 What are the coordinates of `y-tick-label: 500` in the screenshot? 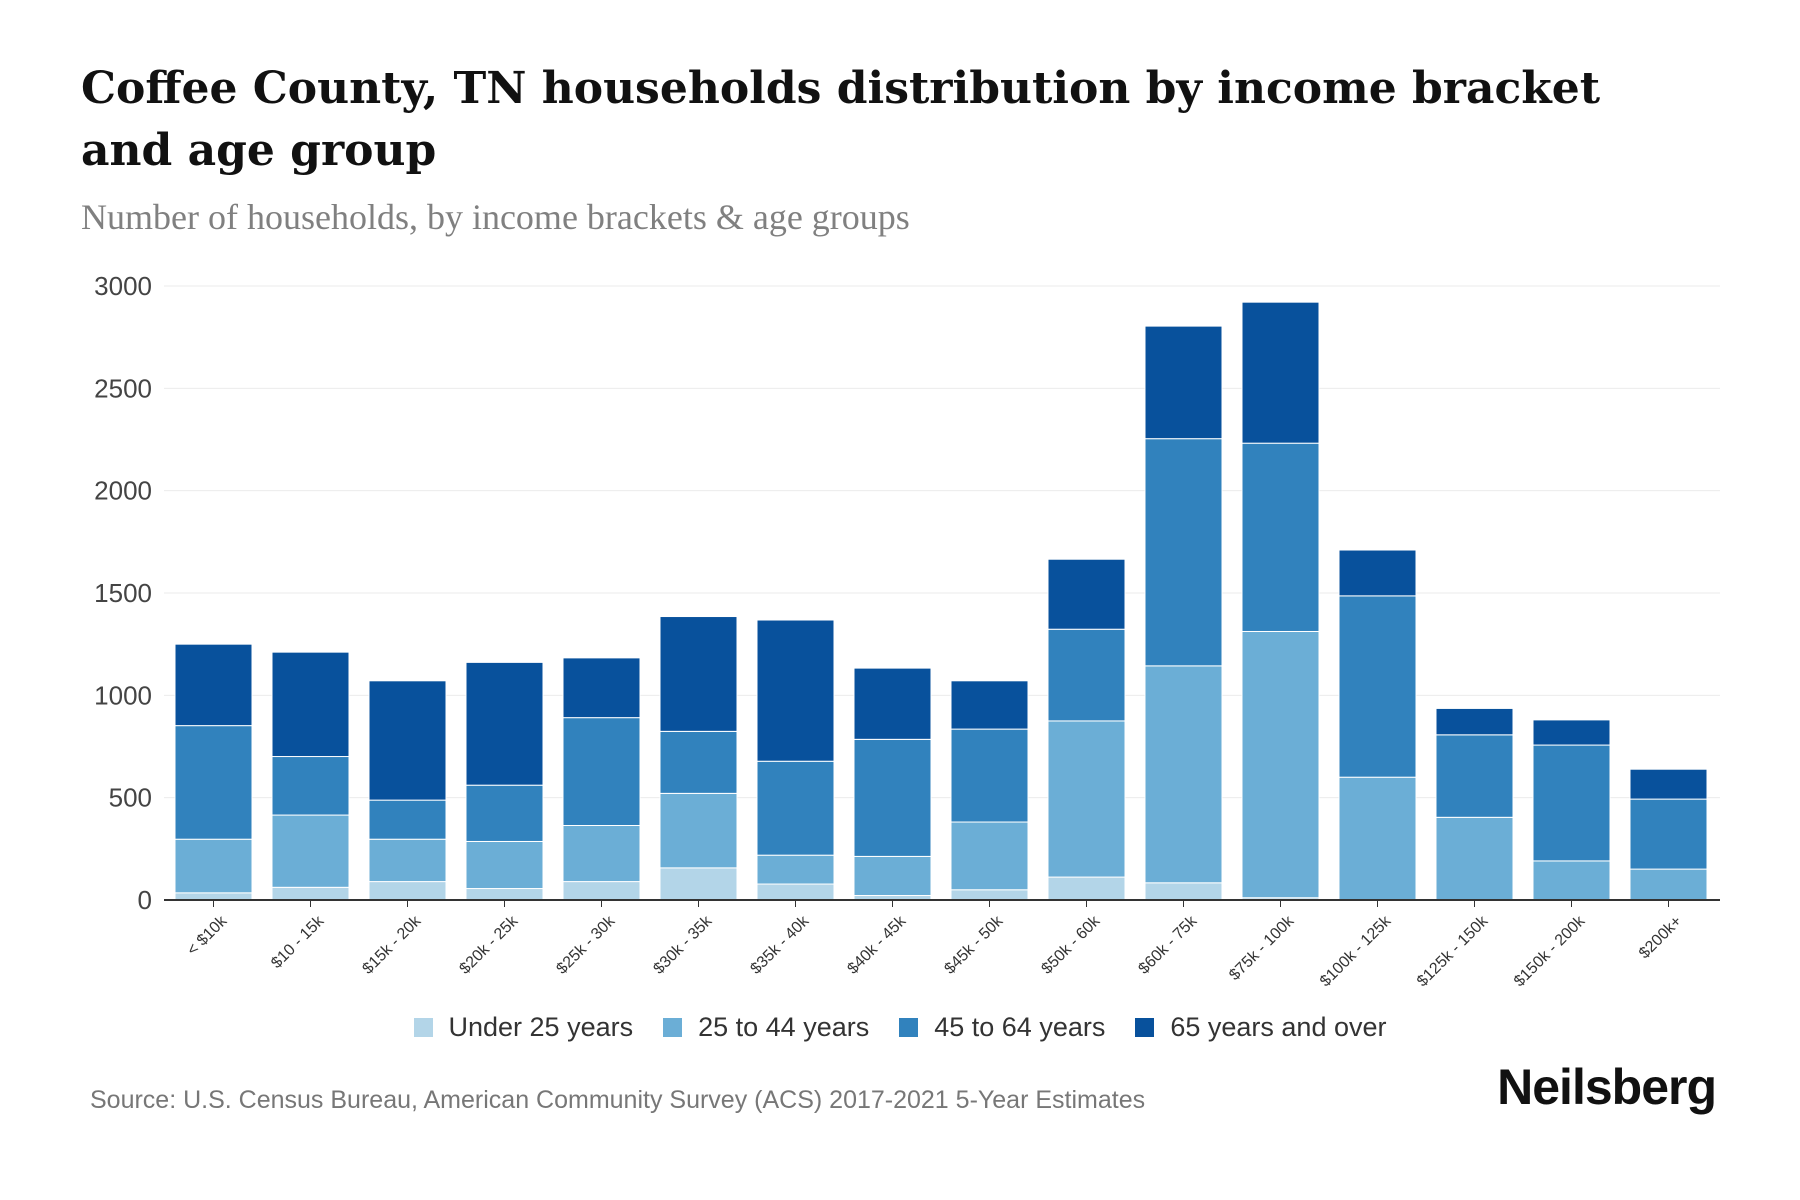 It's located at (130, 798).